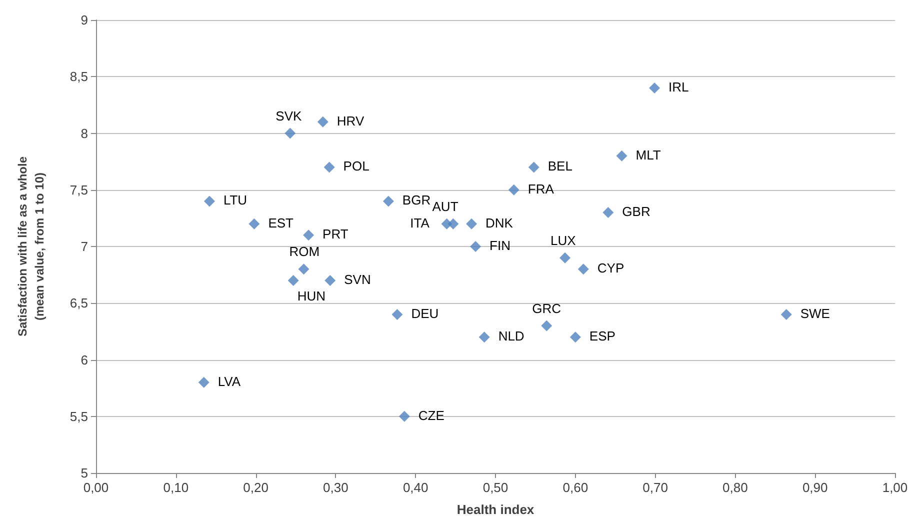  What do you see at coordinates (79, 190) in the screenshot?
I see `y-tick-label: 7,5` at bounding box center [79, 190].